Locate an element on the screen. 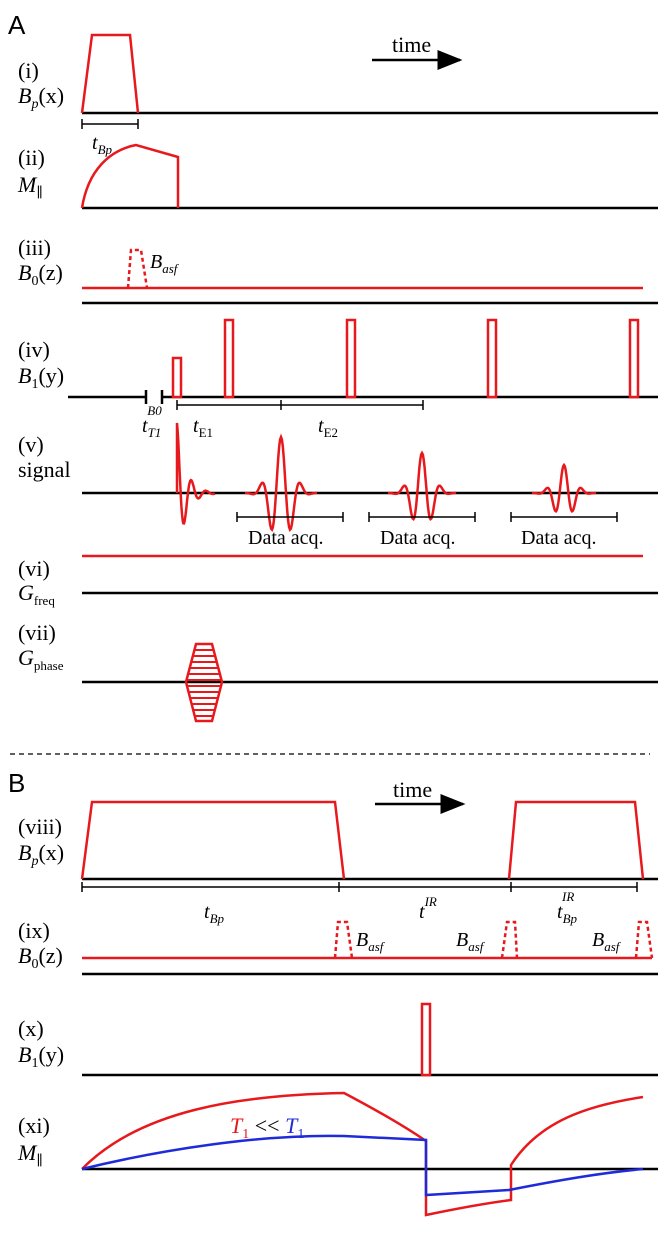  row-vii-roman: (vii) is located at coordinates (37, 632).